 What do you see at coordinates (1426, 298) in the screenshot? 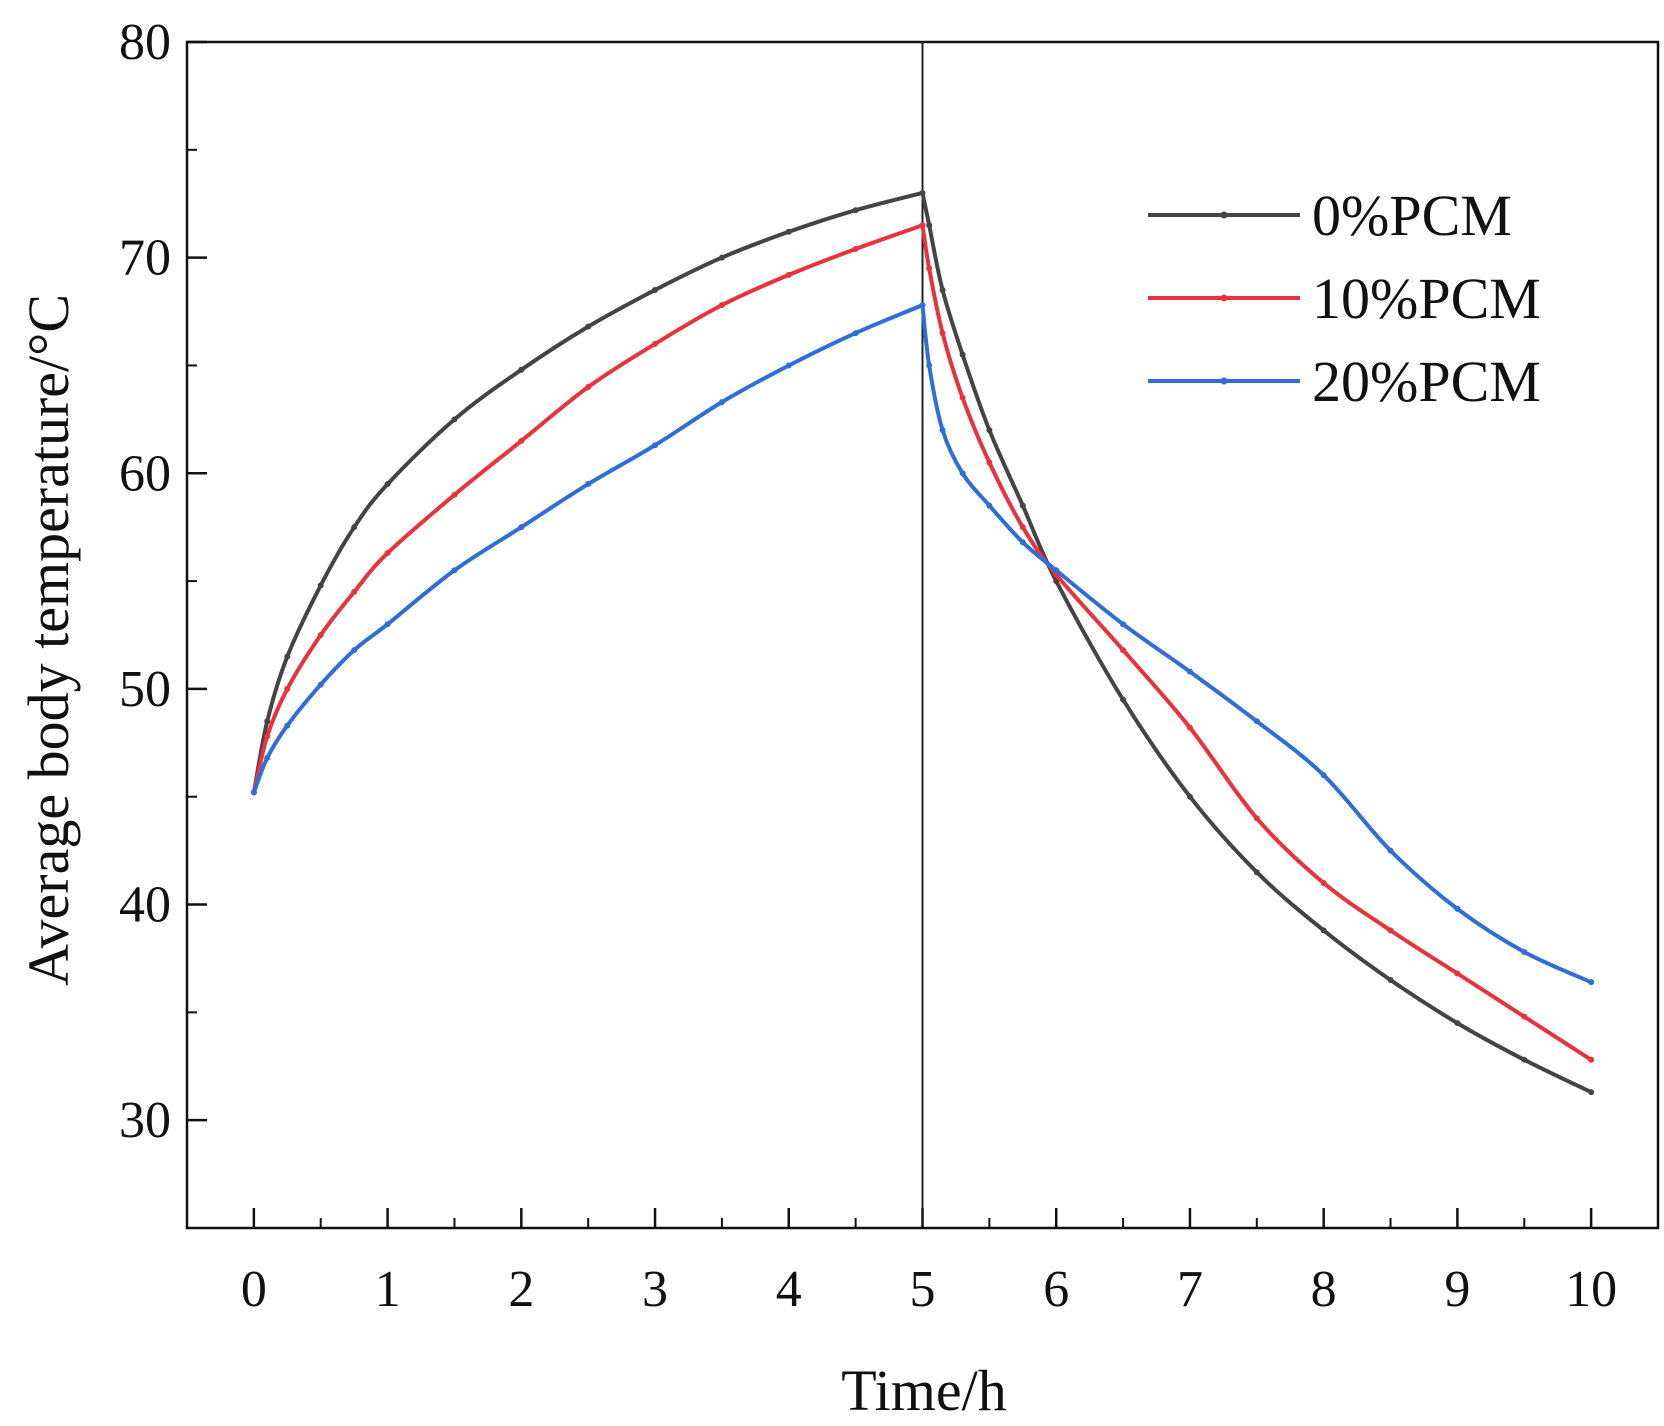
I see `legend-label-10pct-pcm: 10%PCM` at bounding box center [1426, 298].